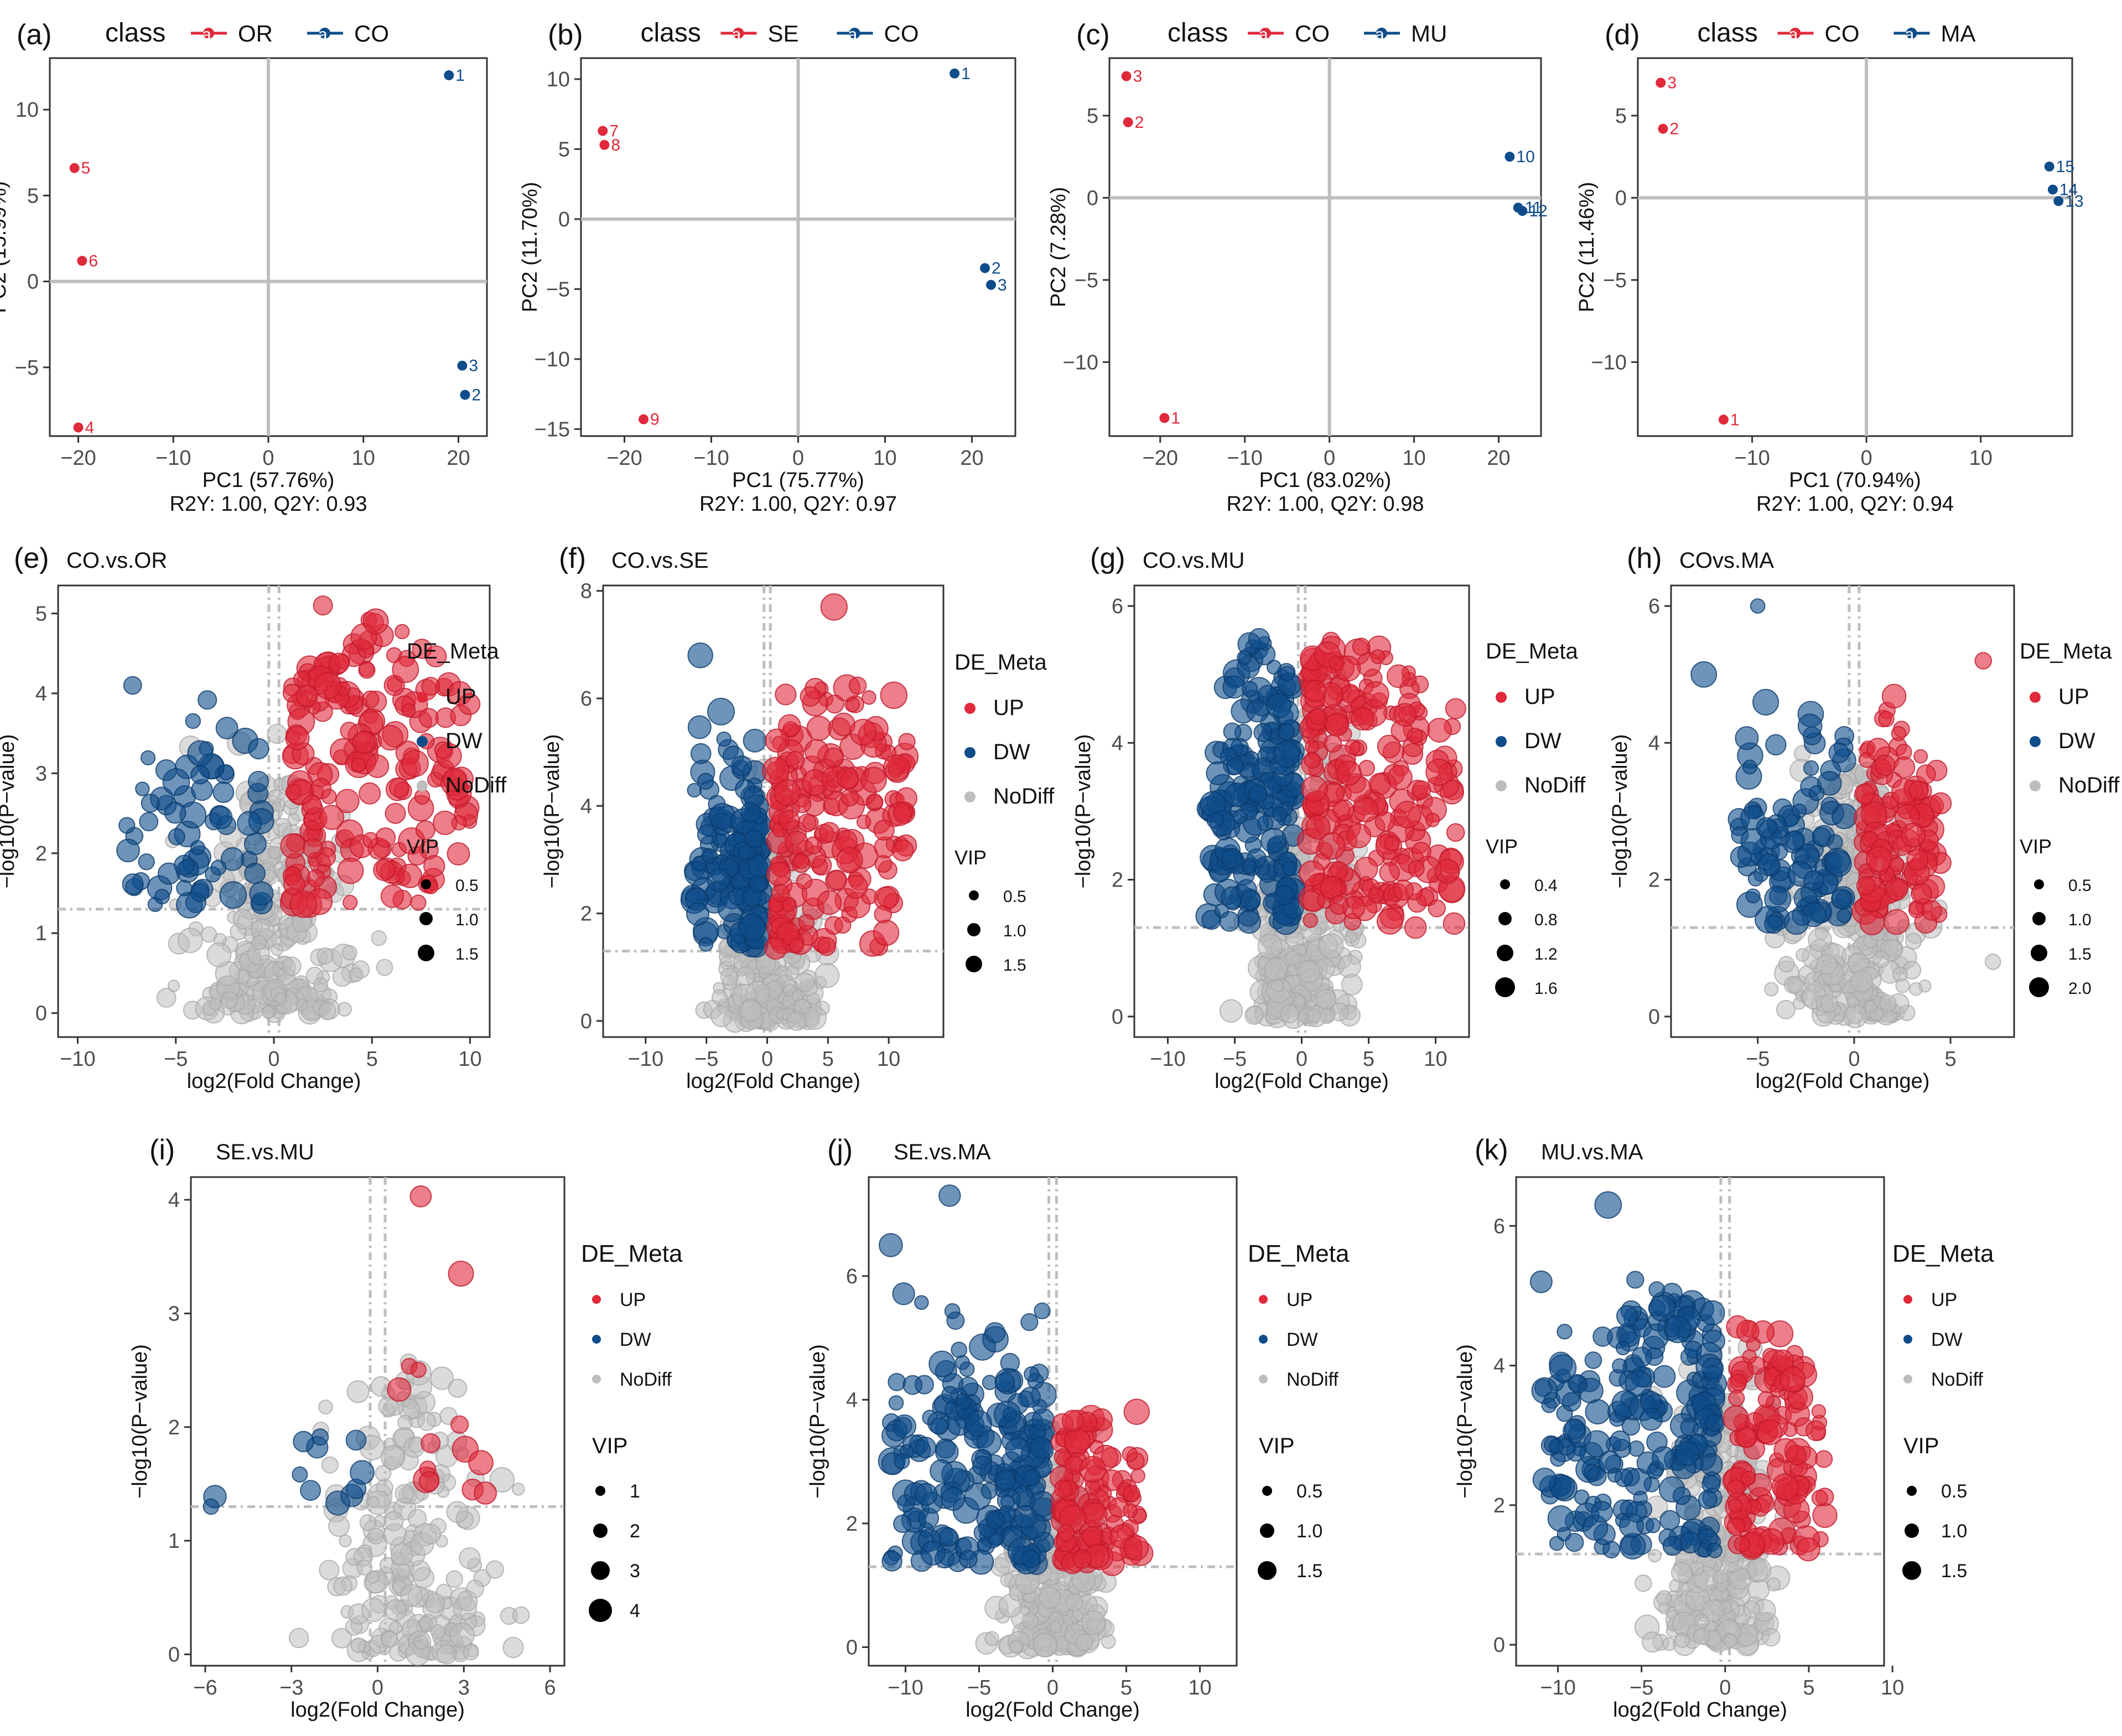  I want to click on sample-label: 10, so click(1525, 157).